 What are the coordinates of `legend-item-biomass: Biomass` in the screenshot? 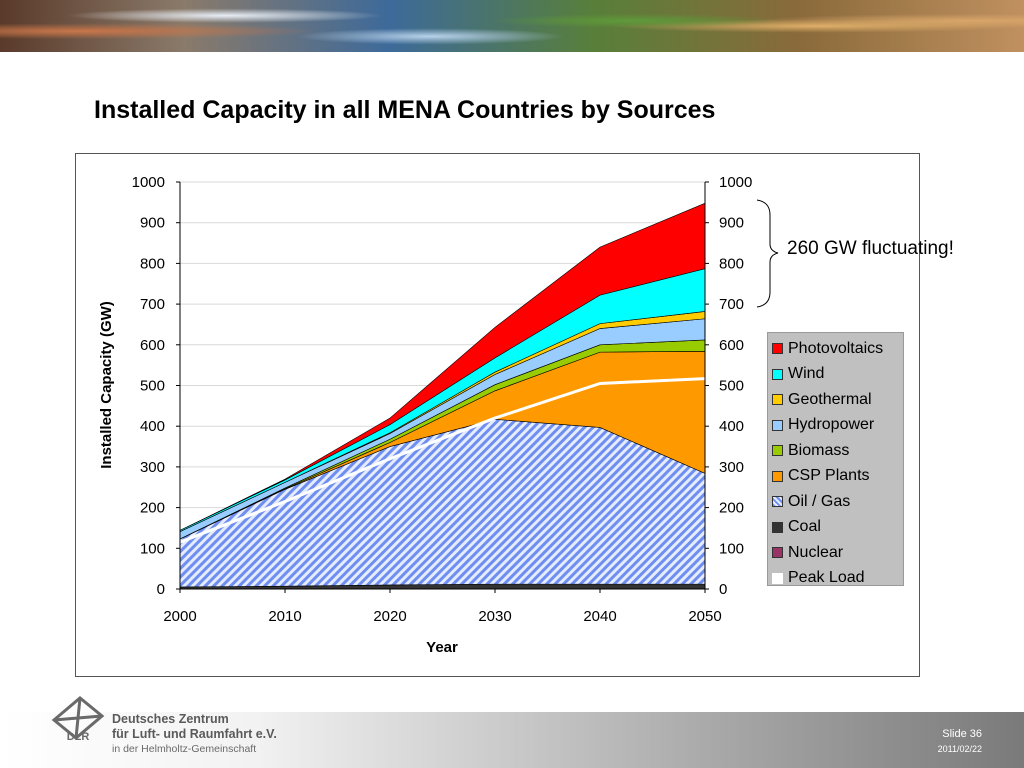 It's located at (837, 451).